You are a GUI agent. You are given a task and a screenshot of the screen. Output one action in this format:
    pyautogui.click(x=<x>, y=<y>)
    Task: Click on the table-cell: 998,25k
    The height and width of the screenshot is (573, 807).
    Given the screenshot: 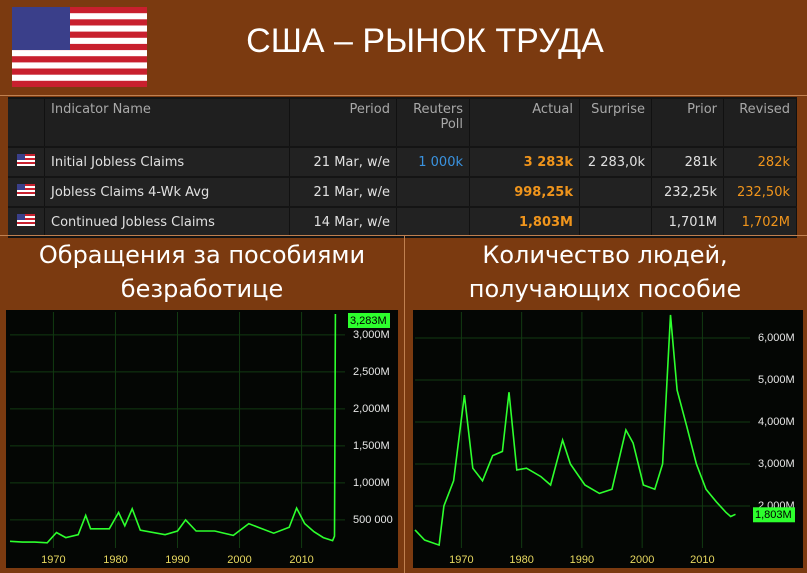 What is the action you would take?
    pyautogui.click(x=525, y=192)
    